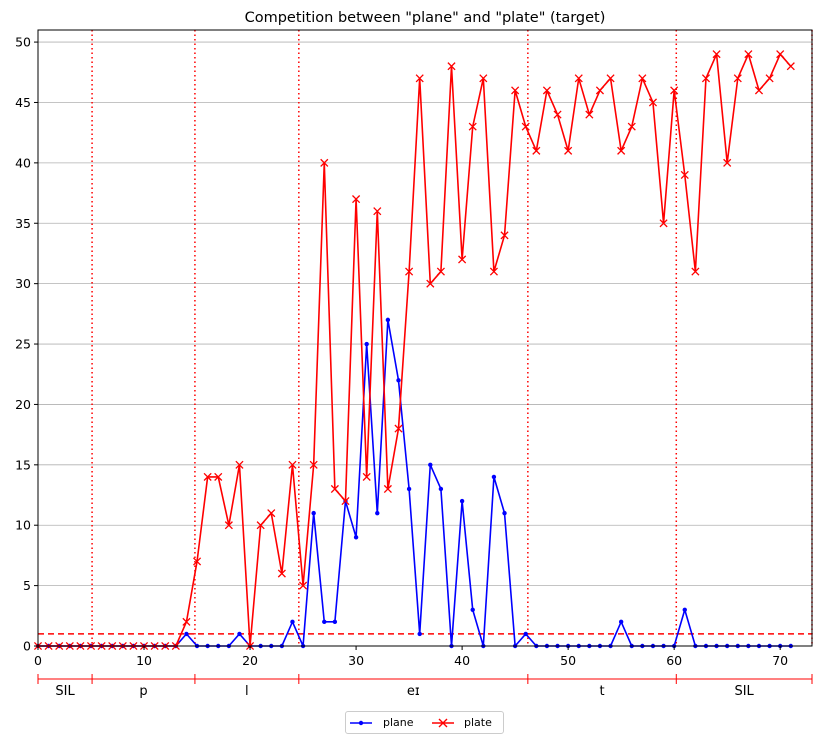  What do you see at coordinates (411, 657) in the screenshot?
I see `x-axis: 0 10 20 30 40 50 60 70` at bounding box center [411, 657].